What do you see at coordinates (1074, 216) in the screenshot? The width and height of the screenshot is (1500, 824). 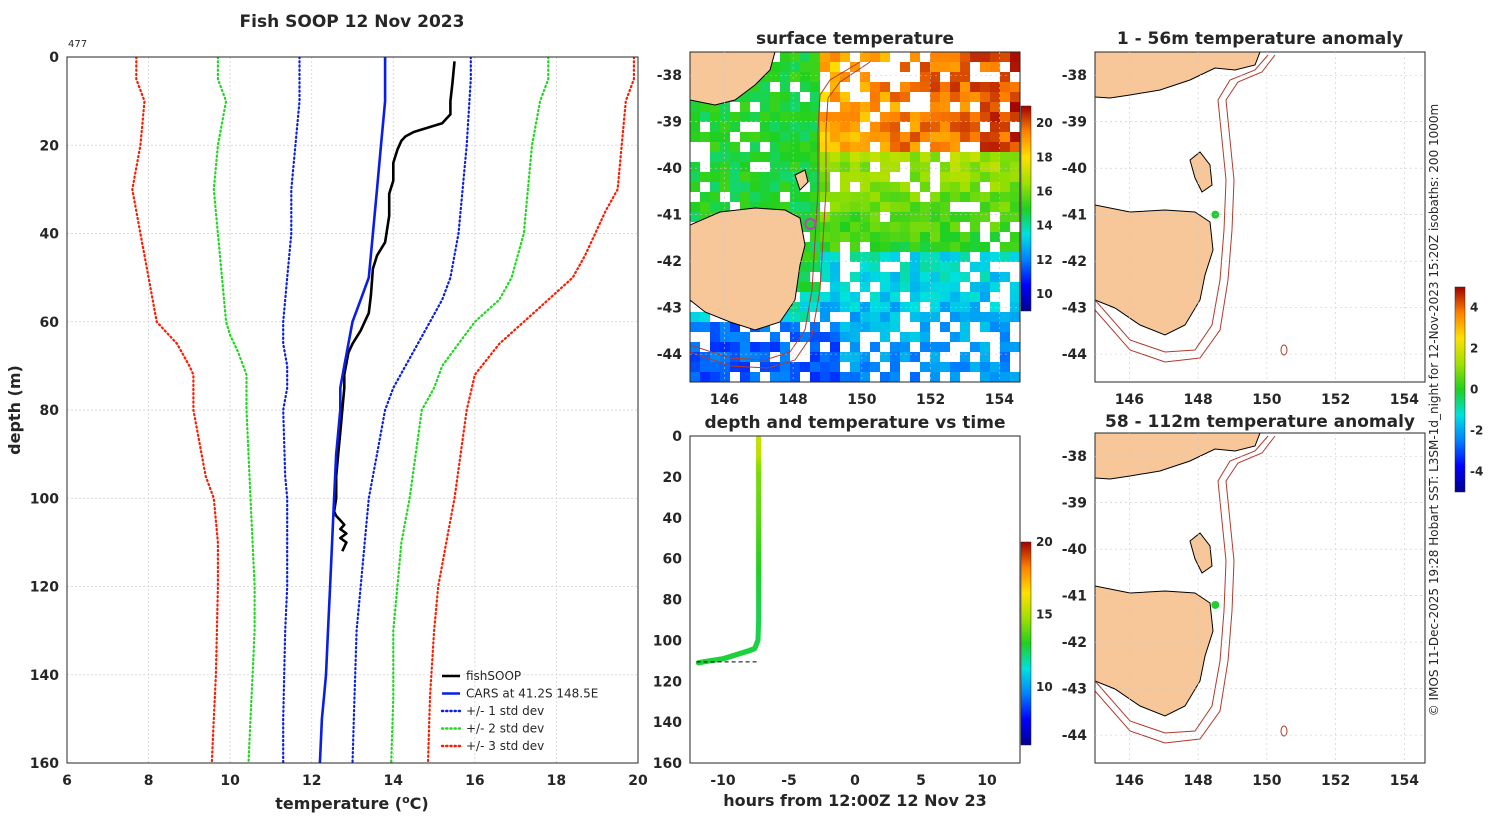 I see `map-ytick-label: -41` at bounding box center [1074, 216].